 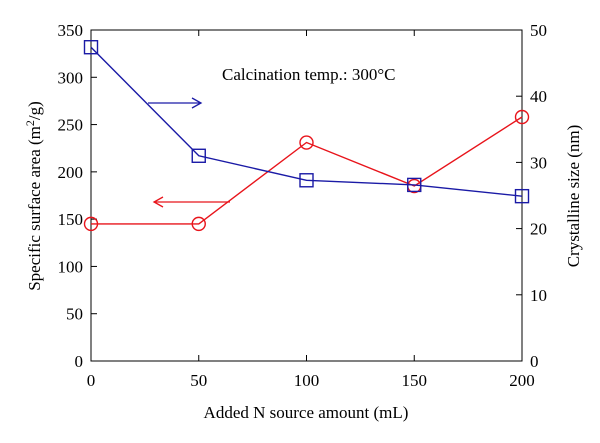 I want to click on right-tick-label: 30, so click(x=538, y=162).